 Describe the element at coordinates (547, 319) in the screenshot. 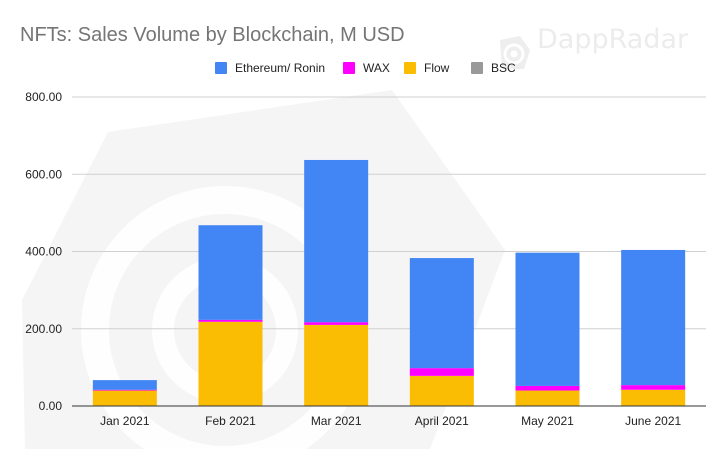

I see `bar-ethereum-ronin-may-2021` at that location.